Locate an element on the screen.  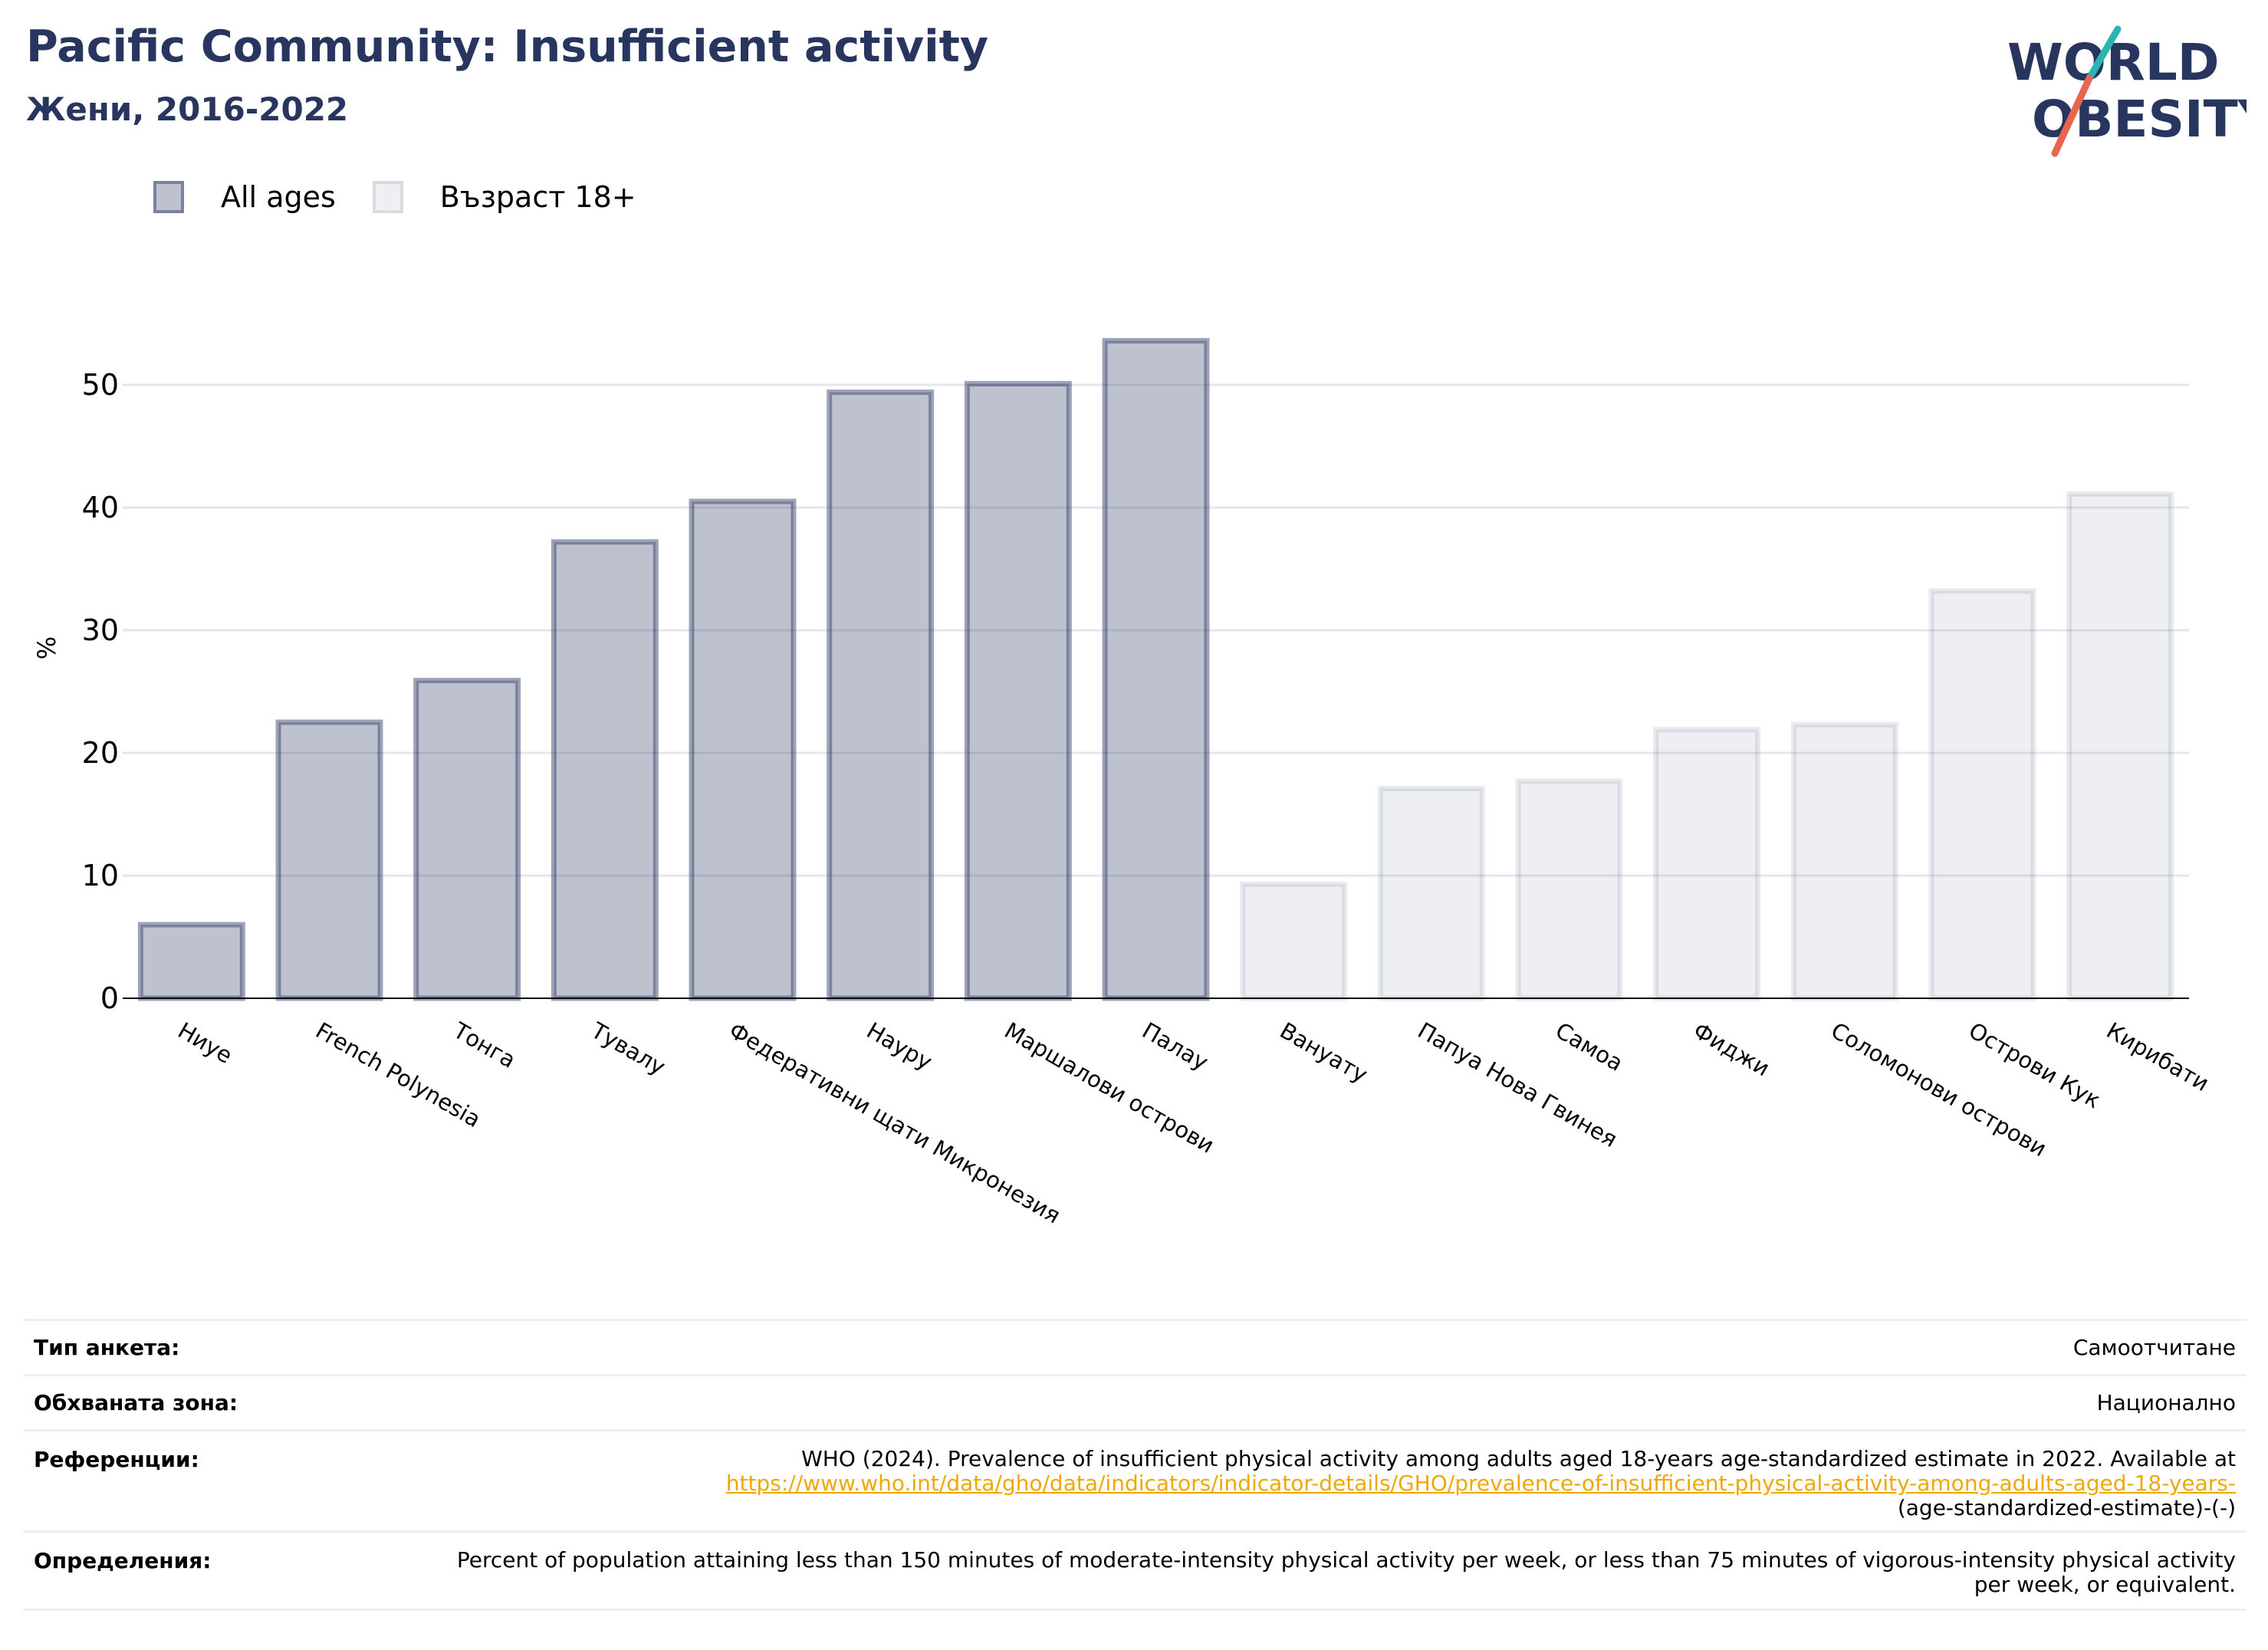
meta-label: Определения: is located at coordinates (226, 1570).